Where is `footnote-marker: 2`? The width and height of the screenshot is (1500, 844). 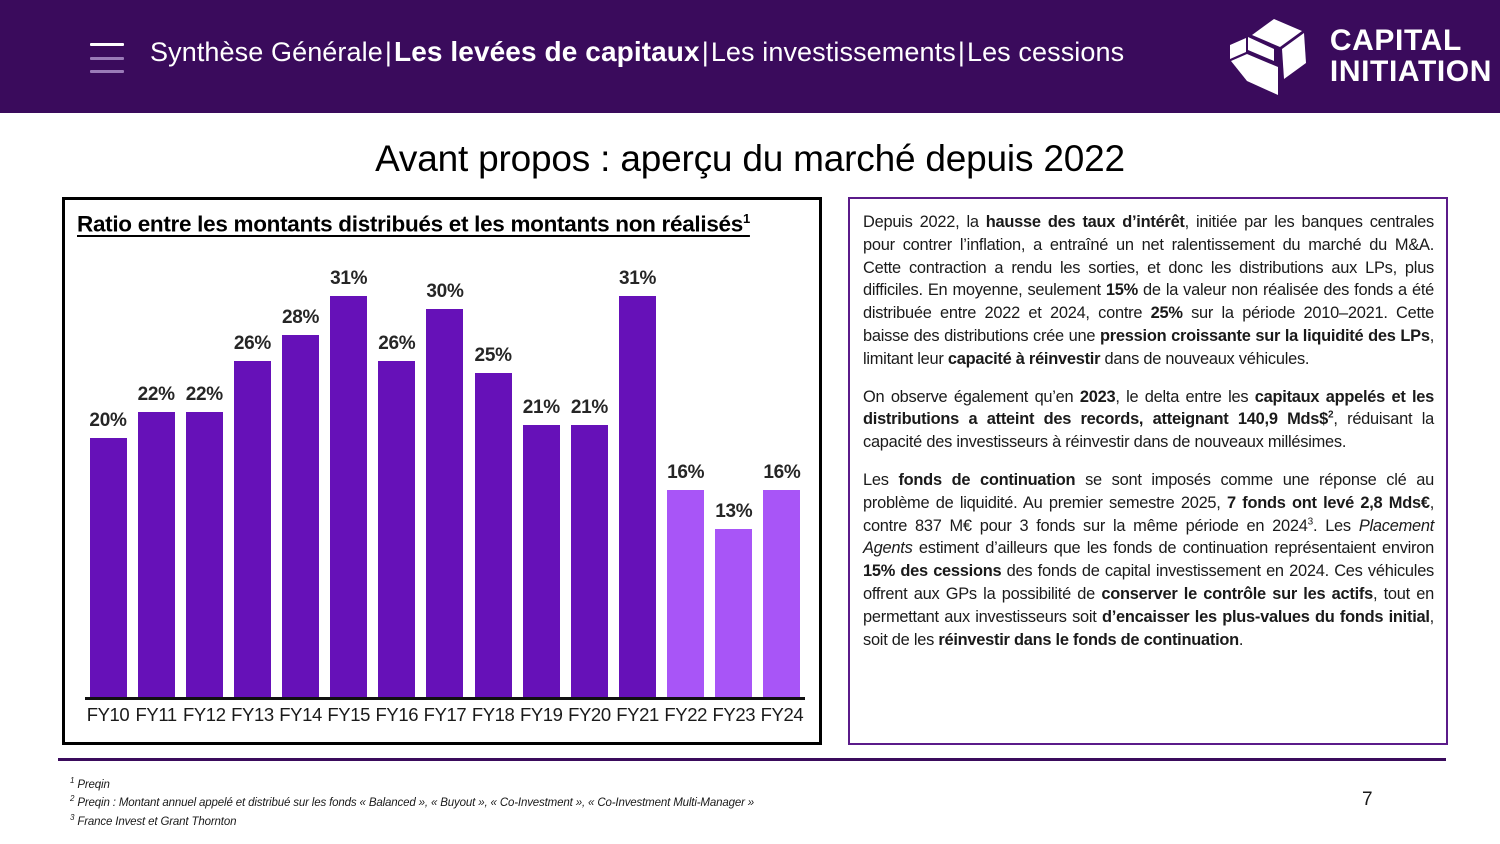 footnote-marker: 2 is located at coordinates (72, 799).